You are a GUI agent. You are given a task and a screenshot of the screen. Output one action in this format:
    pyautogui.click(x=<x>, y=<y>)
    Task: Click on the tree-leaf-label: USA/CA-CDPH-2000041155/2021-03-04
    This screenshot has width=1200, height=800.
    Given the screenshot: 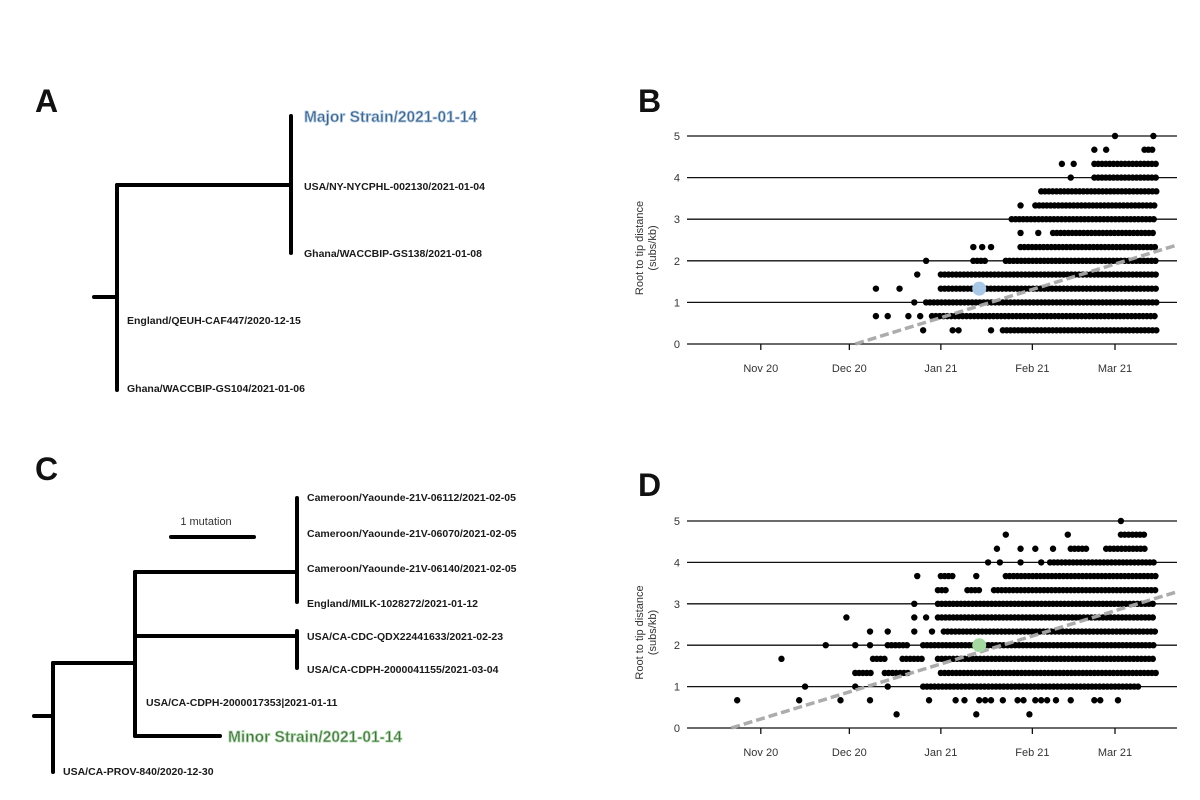 What is the action you would take?
    pyautogui.click(x=403, y=670)
    